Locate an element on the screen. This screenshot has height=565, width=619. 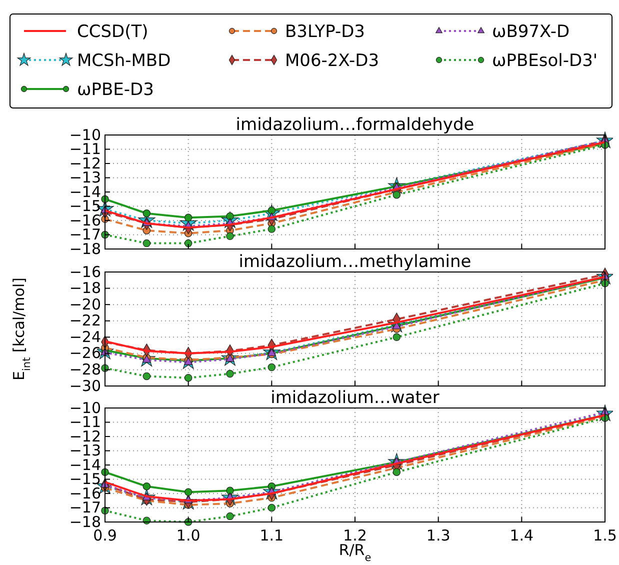
y-tick-label: −18 is located at coordinates (85, 288).